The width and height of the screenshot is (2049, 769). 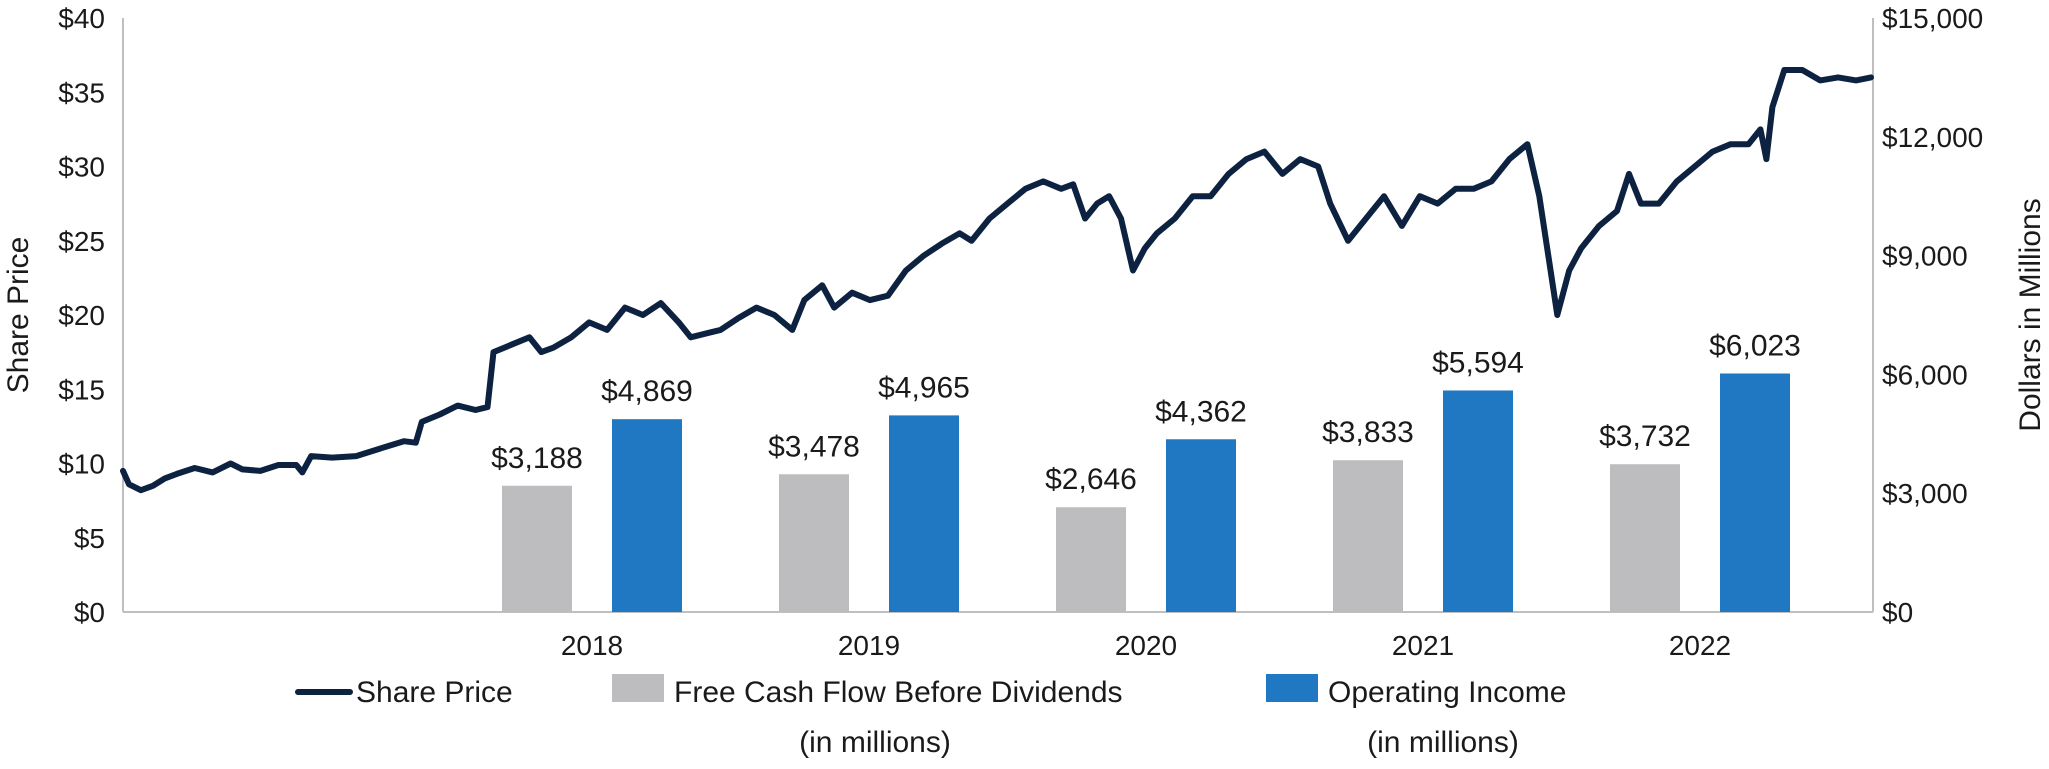 I want to click on legend-label: Share Price, so click(x=434, y=692).